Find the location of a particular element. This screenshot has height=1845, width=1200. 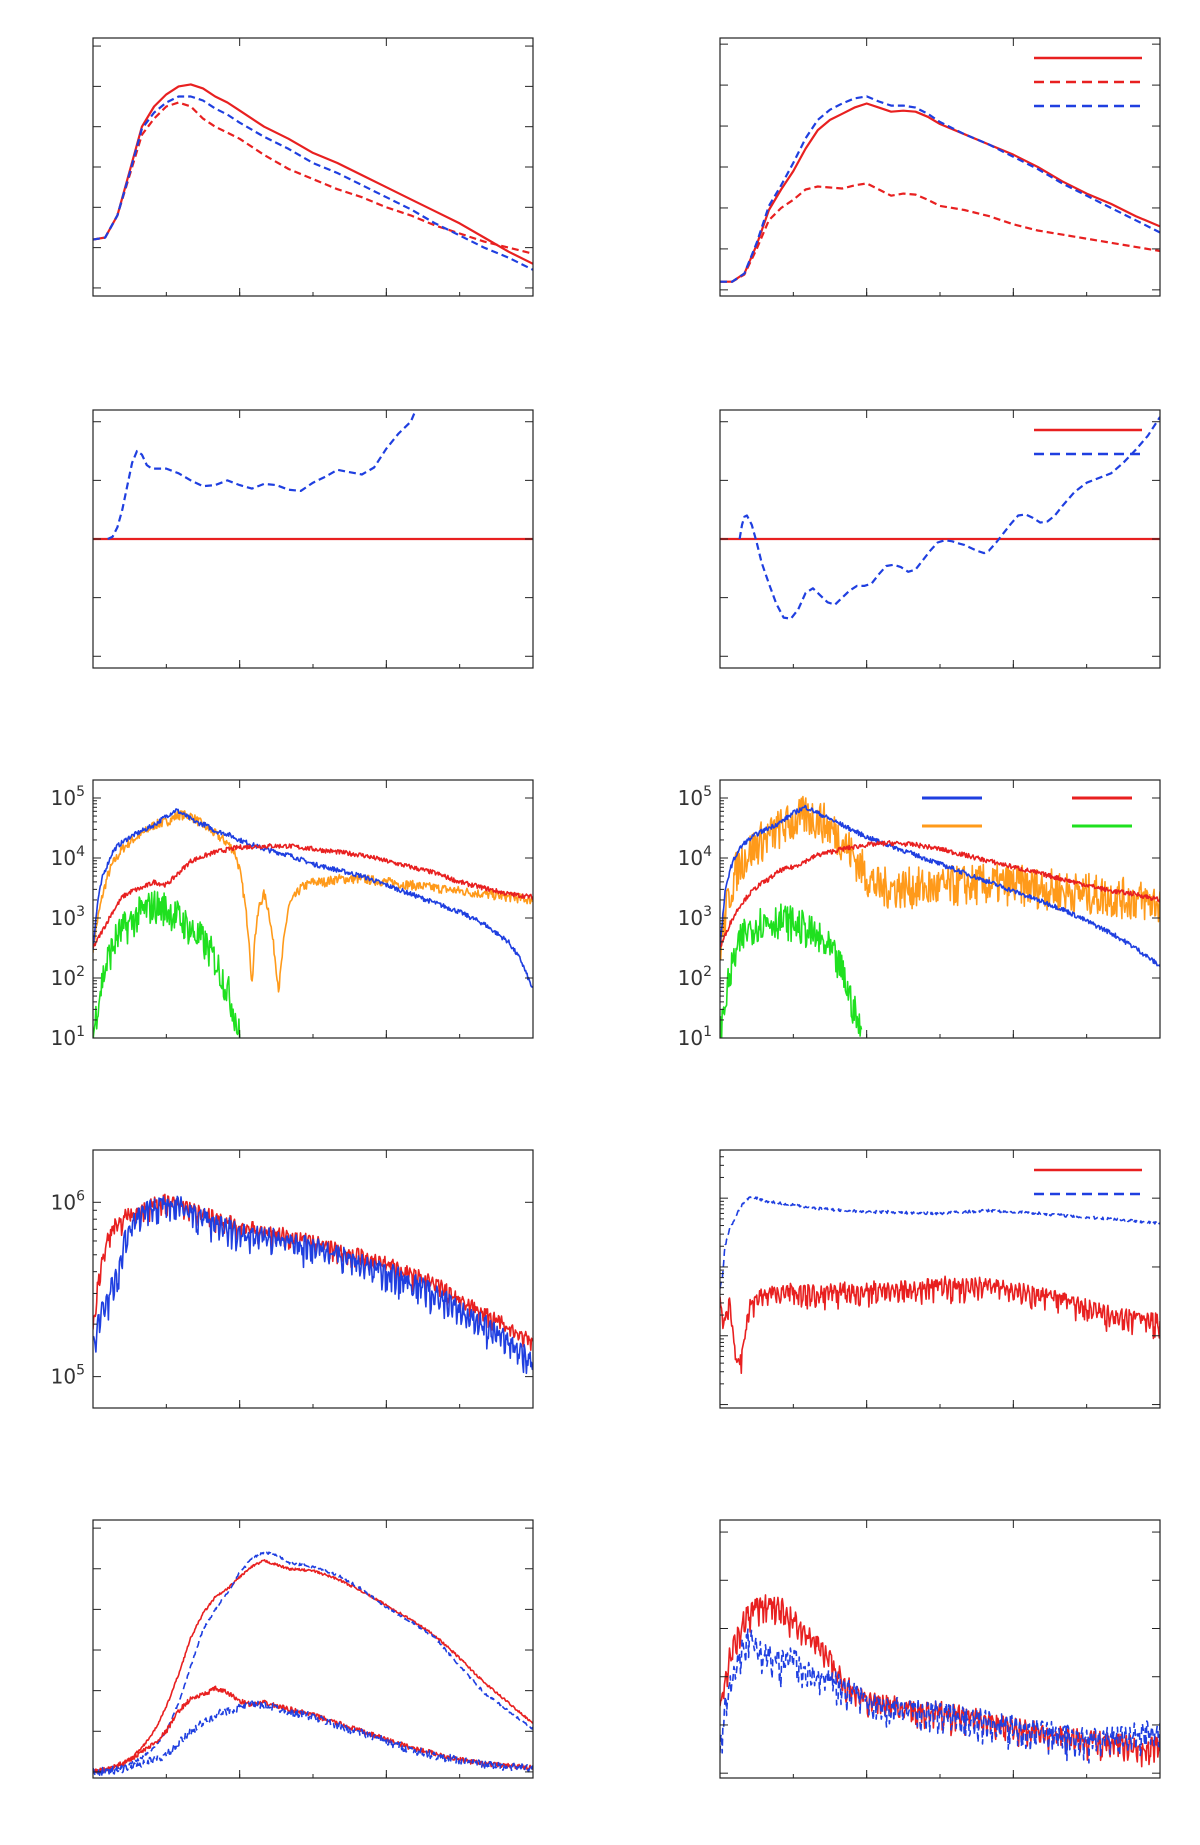

panel-p1 is located at coordinates (313, 167).